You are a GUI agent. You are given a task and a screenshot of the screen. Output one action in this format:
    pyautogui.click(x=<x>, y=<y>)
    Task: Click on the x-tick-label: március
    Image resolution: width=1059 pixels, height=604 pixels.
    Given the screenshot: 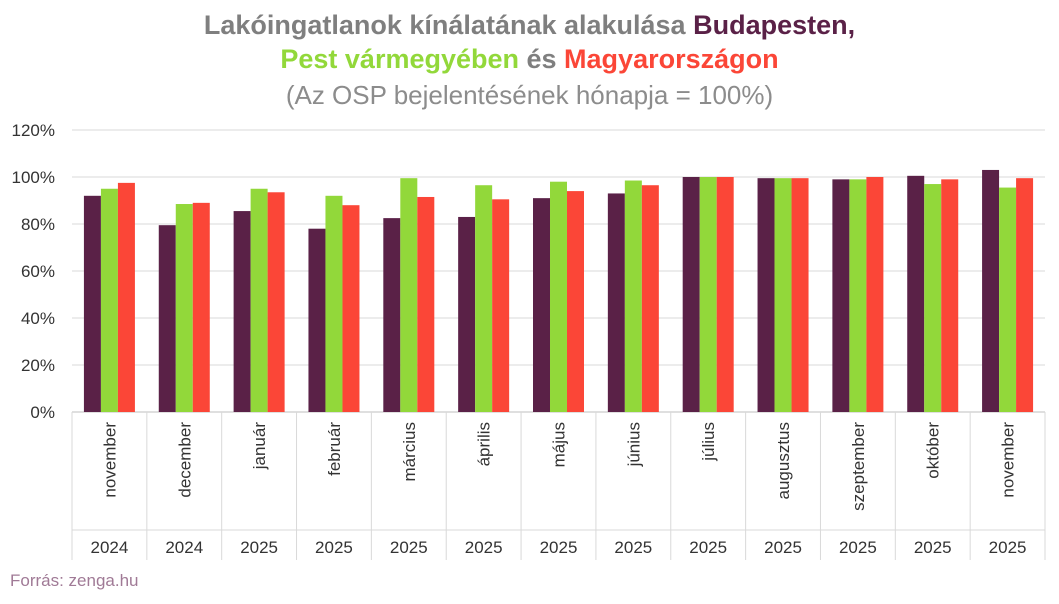 What is the action you would take?
    pyautogui.click(x=409, y=452)
    